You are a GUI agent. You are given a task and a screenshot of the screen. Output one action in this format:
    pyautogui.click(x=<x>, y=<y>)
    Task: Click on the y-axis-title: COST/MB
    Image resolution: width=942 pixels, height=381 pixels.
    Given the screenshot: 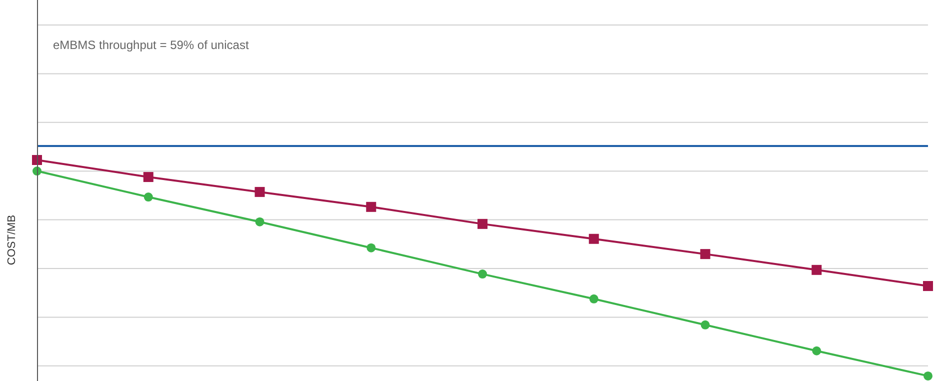 What is the action you would take?
    pyautogui.click(x=12, y=240)
    